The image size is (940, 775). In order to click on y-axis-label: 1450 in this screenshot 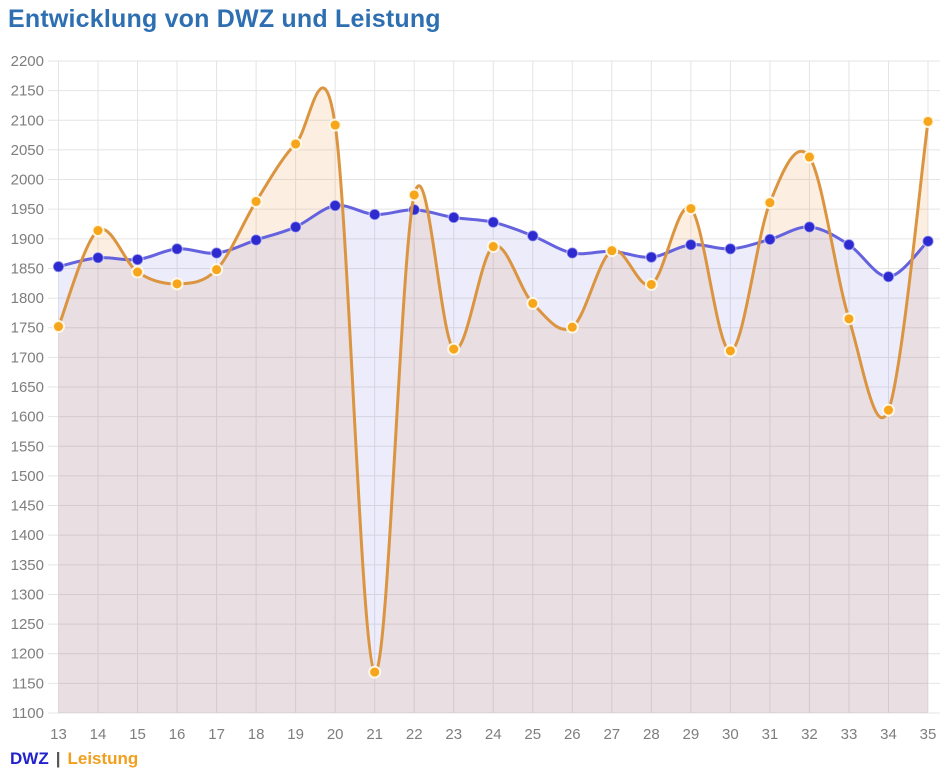, I will do `click(27, 506)`.